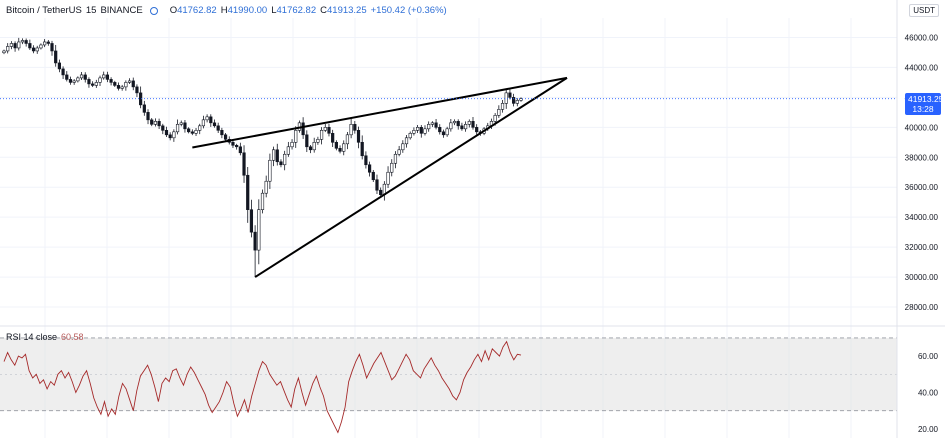 The image size is (945, 443). What do you see at coordinates (323, 10) in the screenshot?
I see `close-label: C` at bounding box center [323, 10].